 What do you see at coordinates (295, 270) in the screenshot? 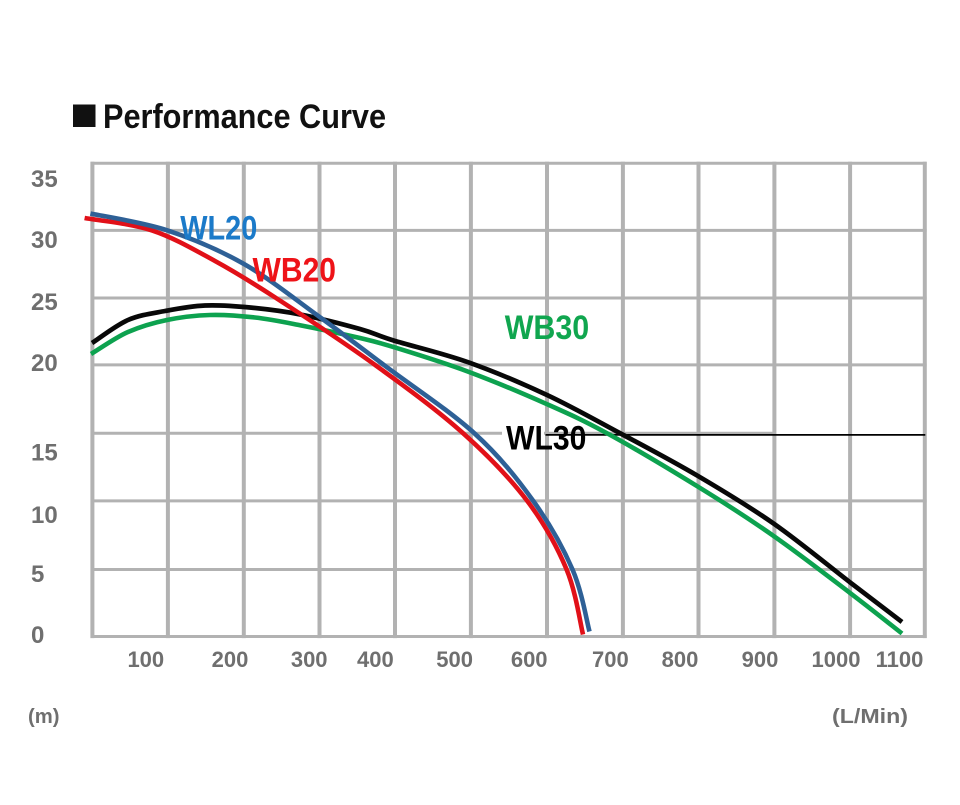
I see `svg-text: WB20` at bounding box center [295, 270].